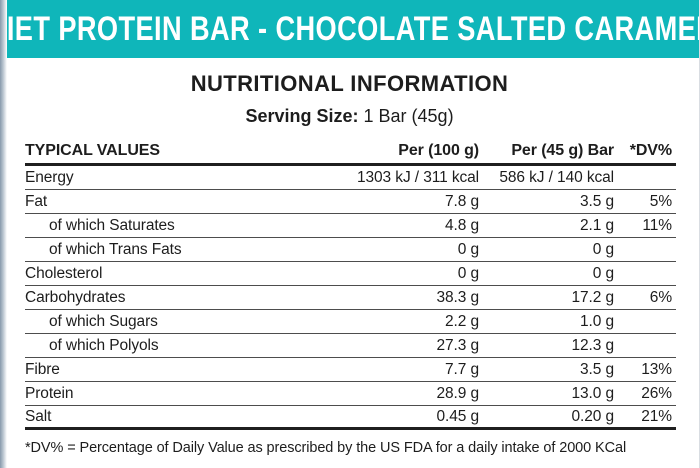 The image size is (700, 468). Describe the element at coordinates (36, 201) in the screenshot. I see `cell-label: Fat` at that location.